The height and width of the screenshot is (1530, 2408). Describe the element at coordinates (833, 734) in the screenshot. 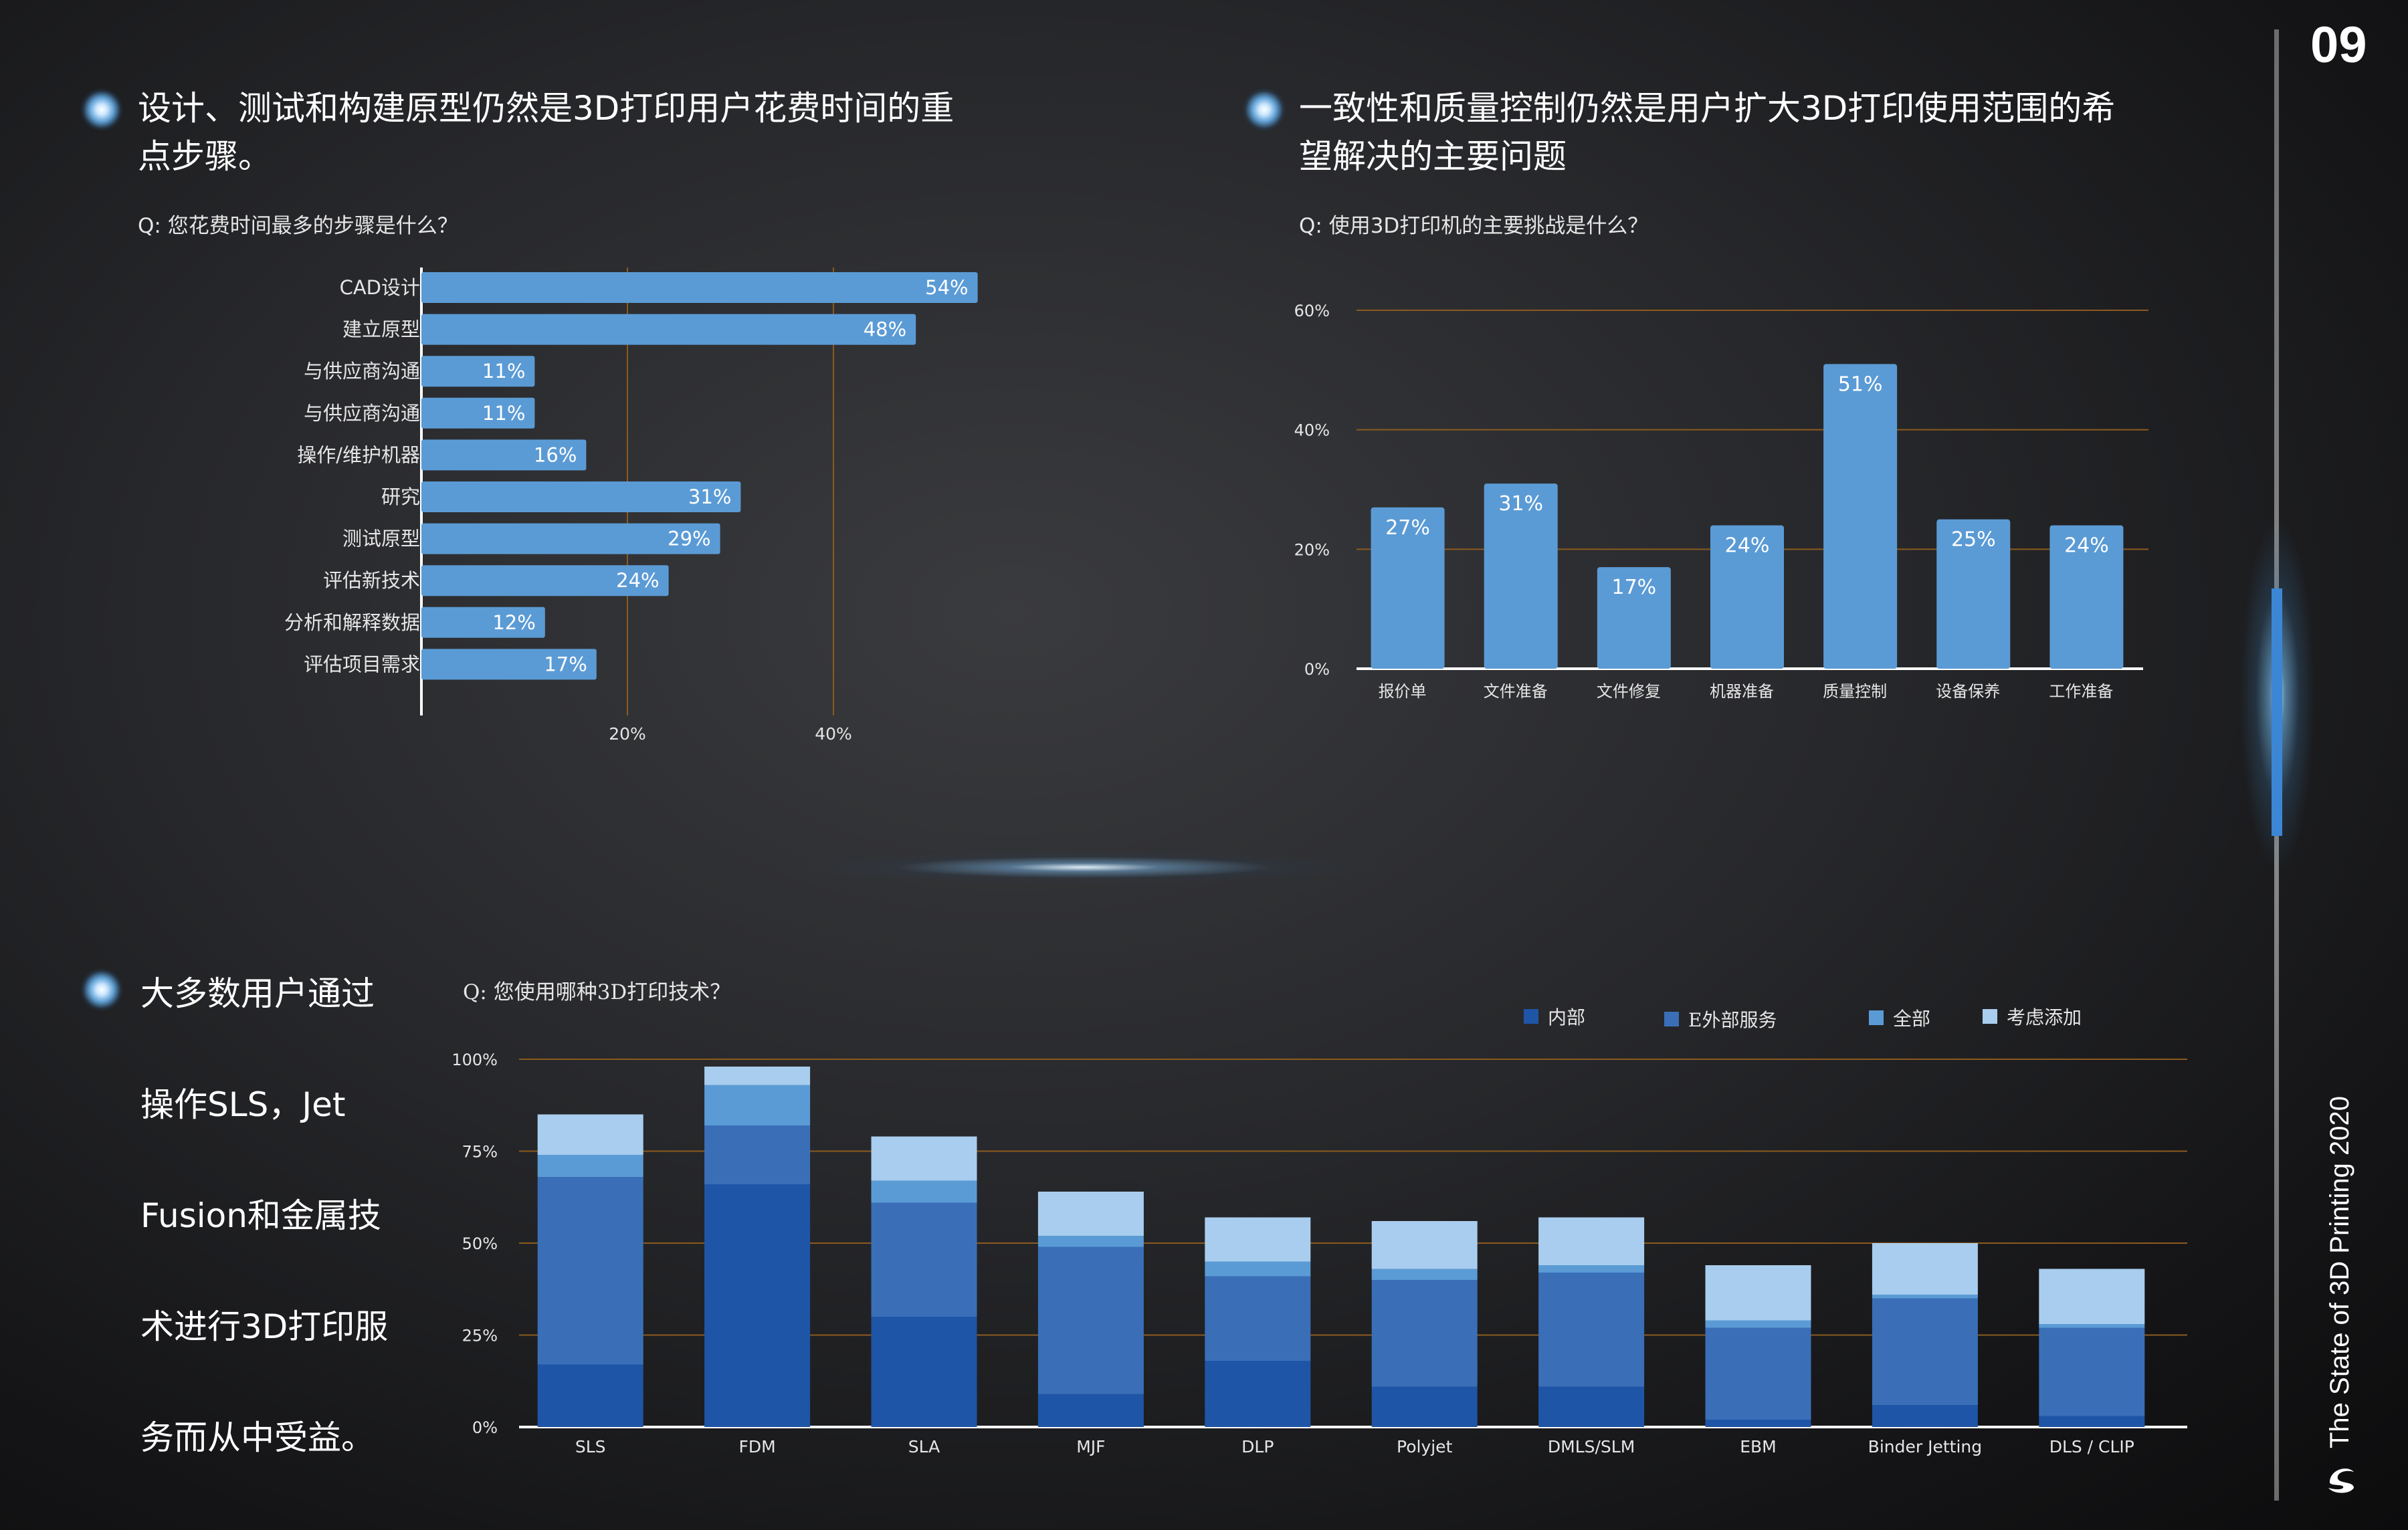

I see `x-tick-label: 40%` at that location.